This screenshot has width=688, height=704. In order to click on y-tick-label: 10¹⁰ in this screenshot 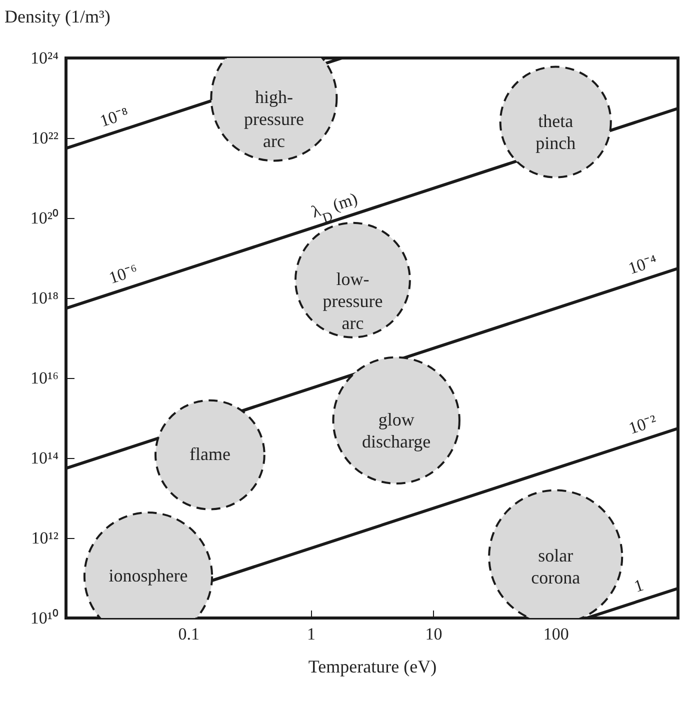, I will do `click(44, 618)`.